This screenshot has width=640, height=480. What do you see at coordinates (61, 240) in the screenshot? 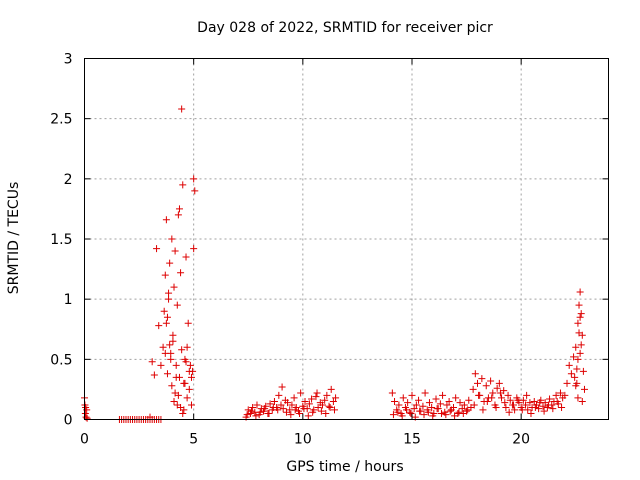
I see `y-tick-label: 1.5` at bounding box center [61, 240].